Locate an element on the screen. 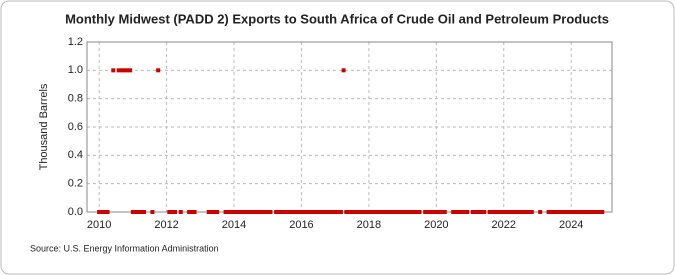 The height and width of the screenshot is (275, 675). y-tick-label: 0.6 is located at coordinates (75, 127).